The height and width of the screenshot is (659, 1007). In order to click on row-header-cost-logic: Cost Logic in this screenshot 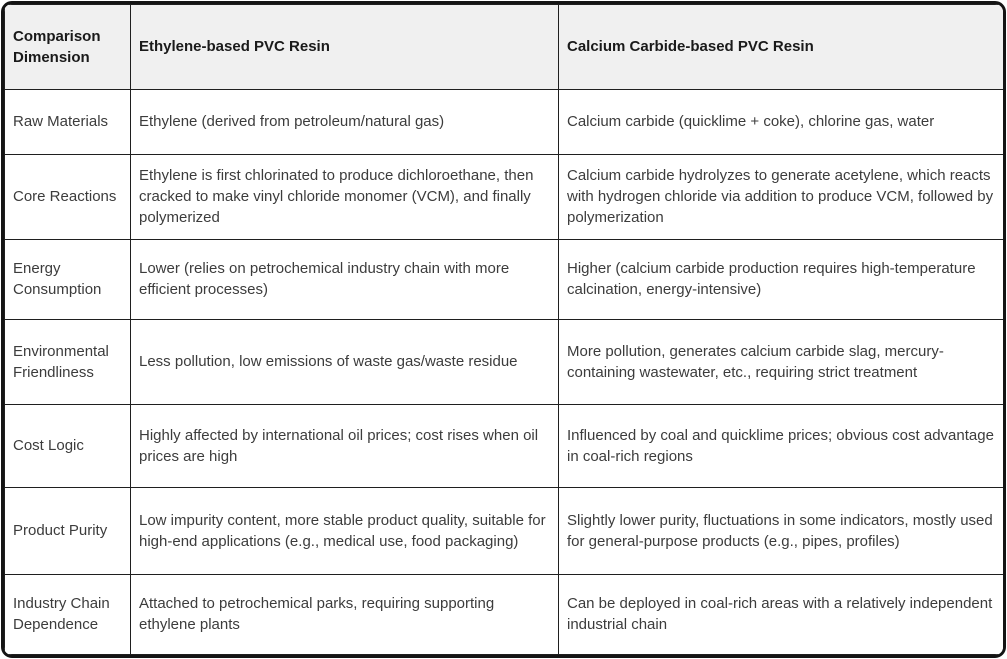, I will do `click(67, 445)`.